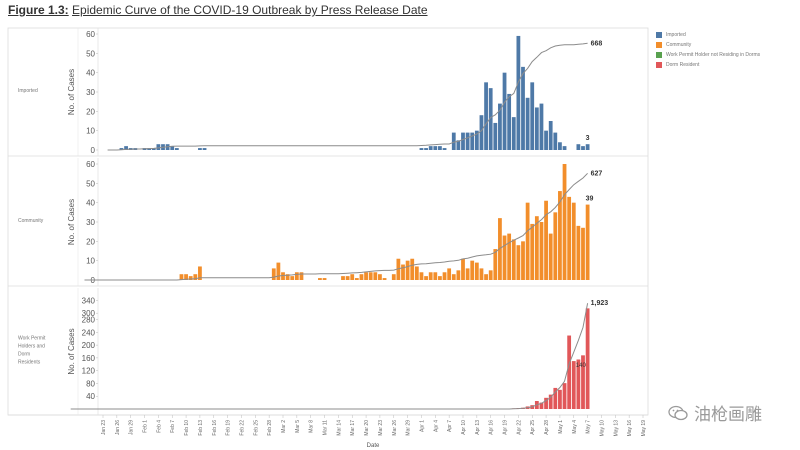 The width and height of the screenshot is (800, 450). What do you see at coordinates (89, 320) in the screenshot?
I see `y-tick-label: 280` at bounding box center [89, 320].